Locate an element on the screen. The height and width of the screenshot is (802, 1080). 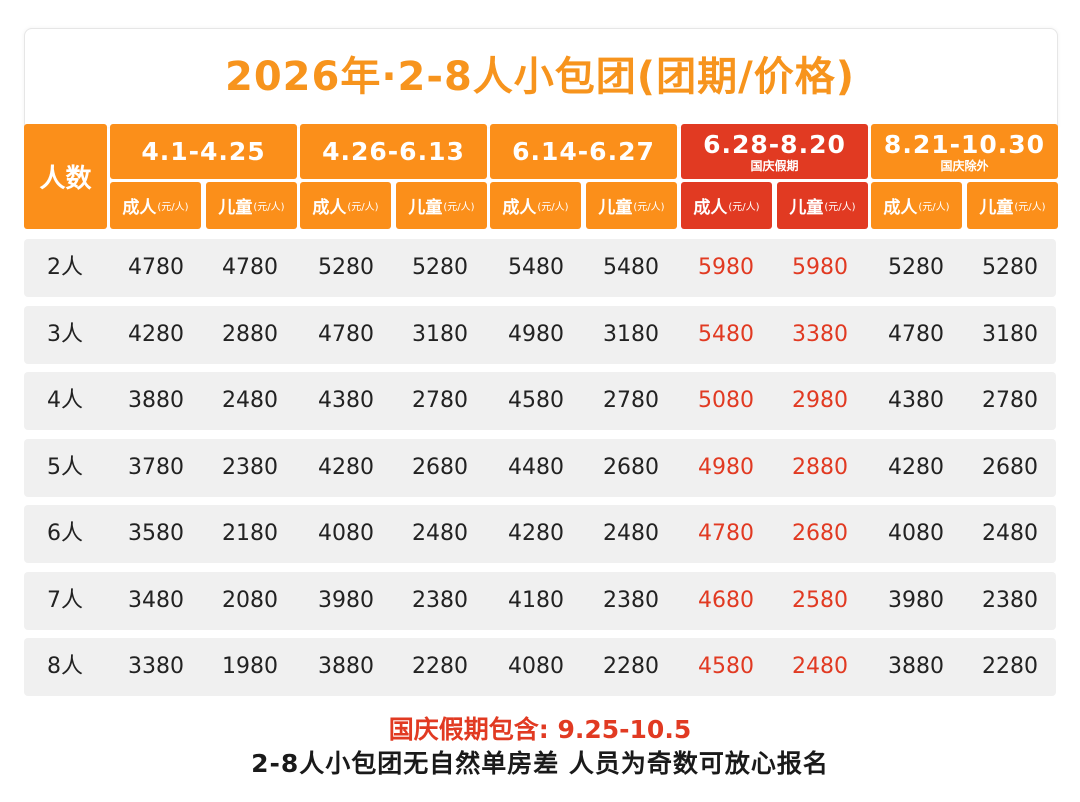
people-count: 5人 is located at coordinates (65, 467).